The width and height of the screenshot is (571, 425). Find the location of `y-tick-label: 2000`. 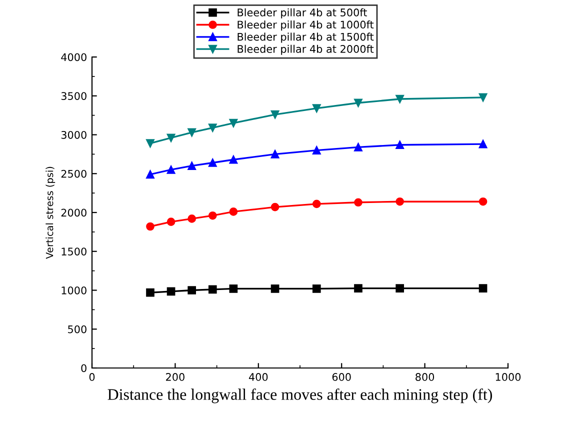

y-tick-label: 2000 is located at coordinates (73, 212).